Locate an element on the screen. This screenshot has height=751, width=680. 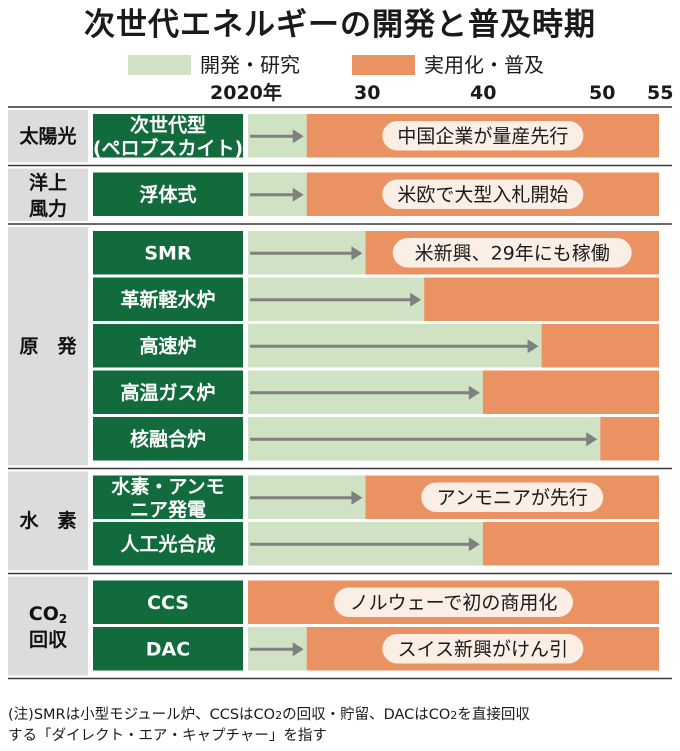
row-label: 核融合炉 is located at coordinates (168, 438).